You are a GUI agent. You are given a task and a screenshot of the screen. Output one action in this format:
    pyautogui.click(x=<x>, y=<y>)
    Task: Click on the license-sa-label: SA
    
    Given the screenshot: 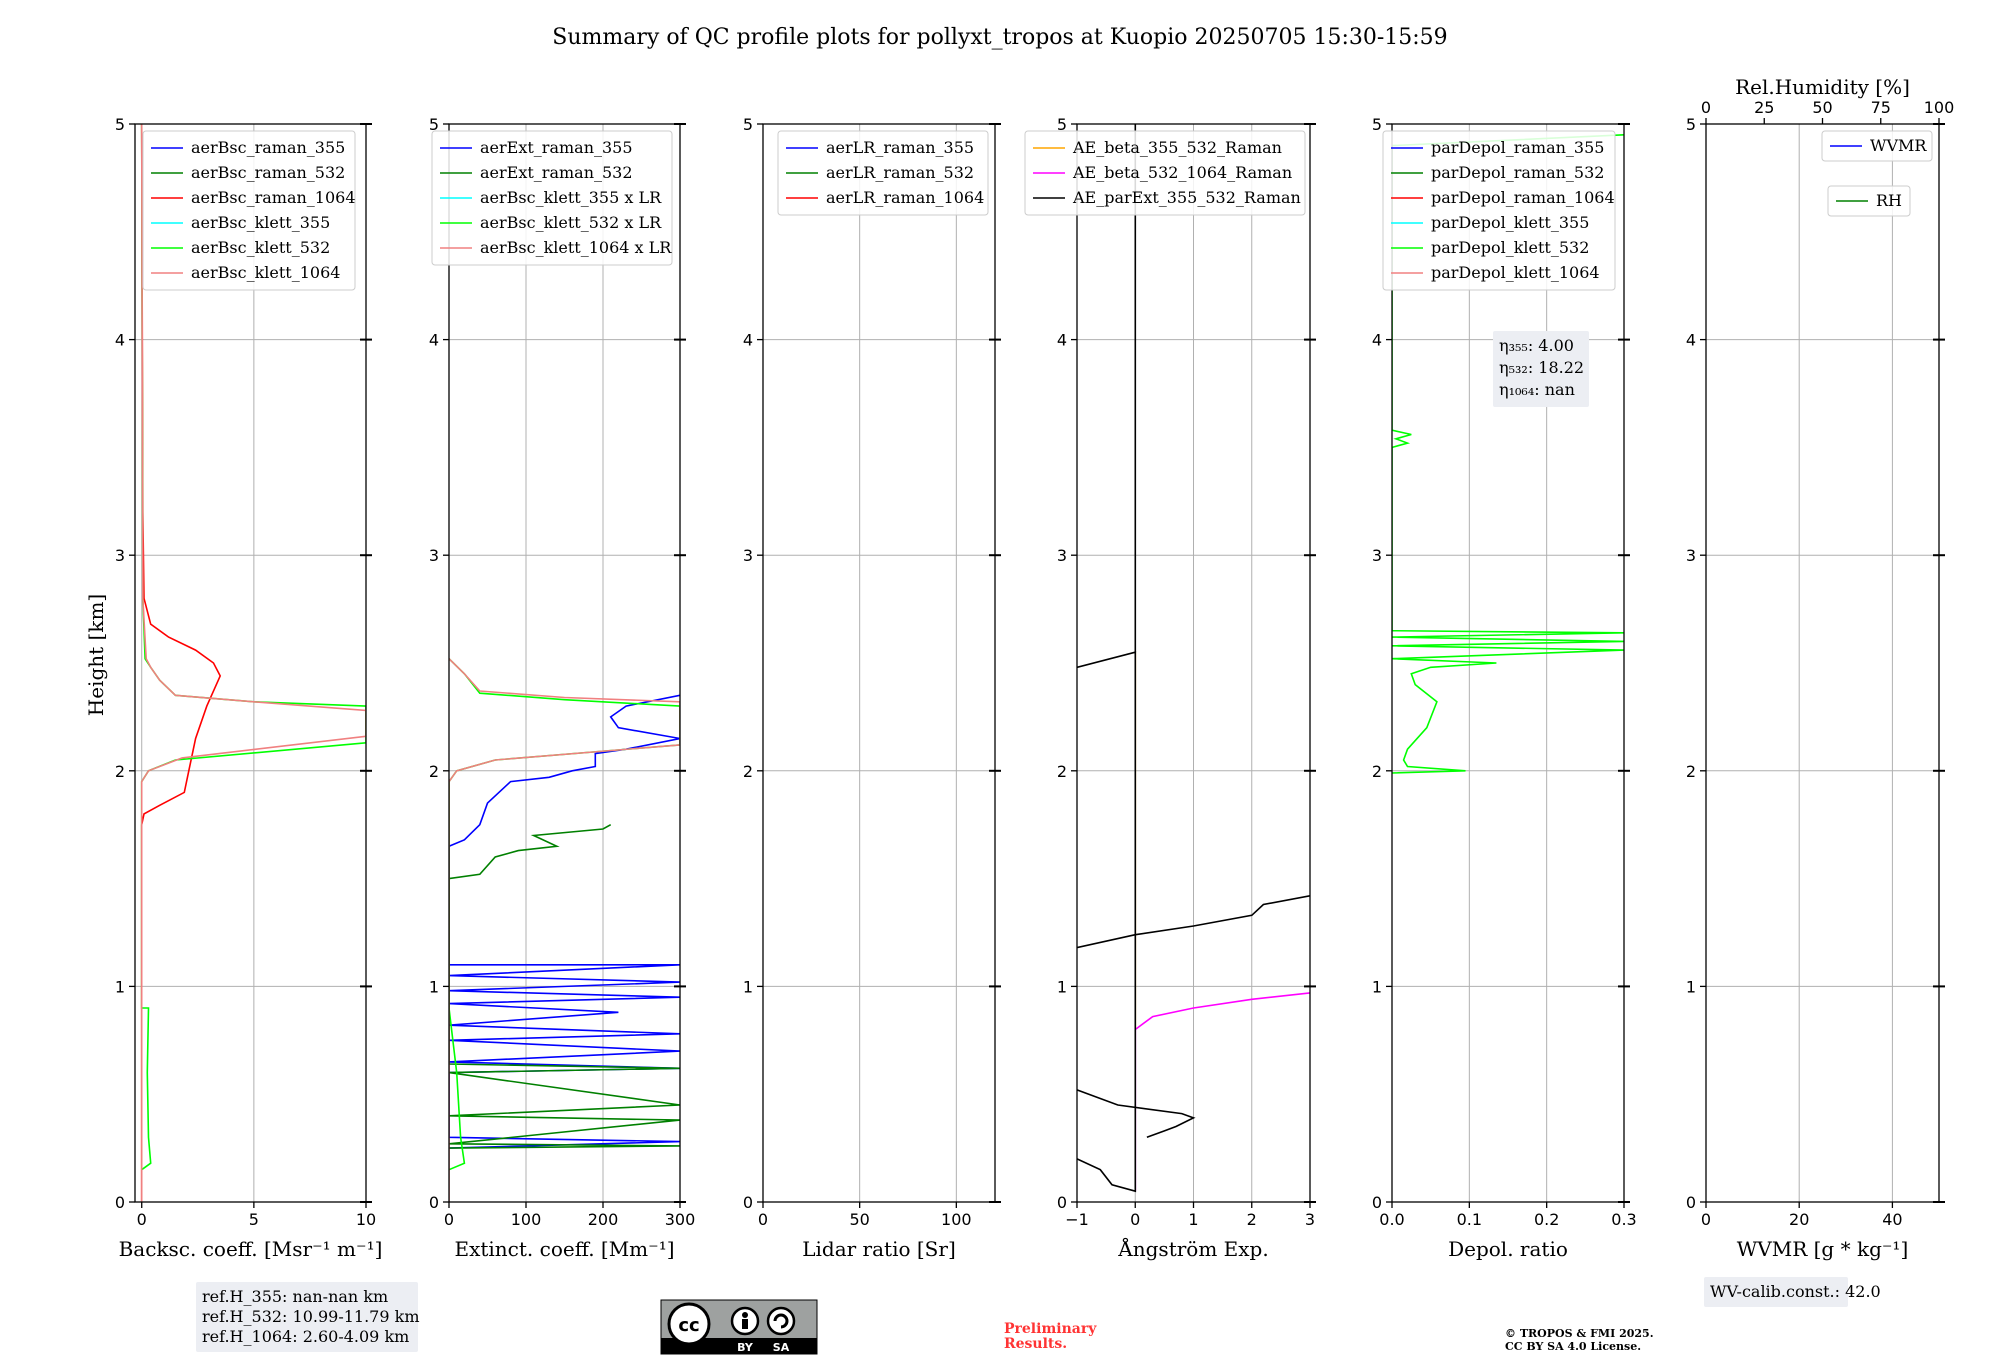 What is the action you would take?
    pyautogui.click(x=781, y=1347)
    